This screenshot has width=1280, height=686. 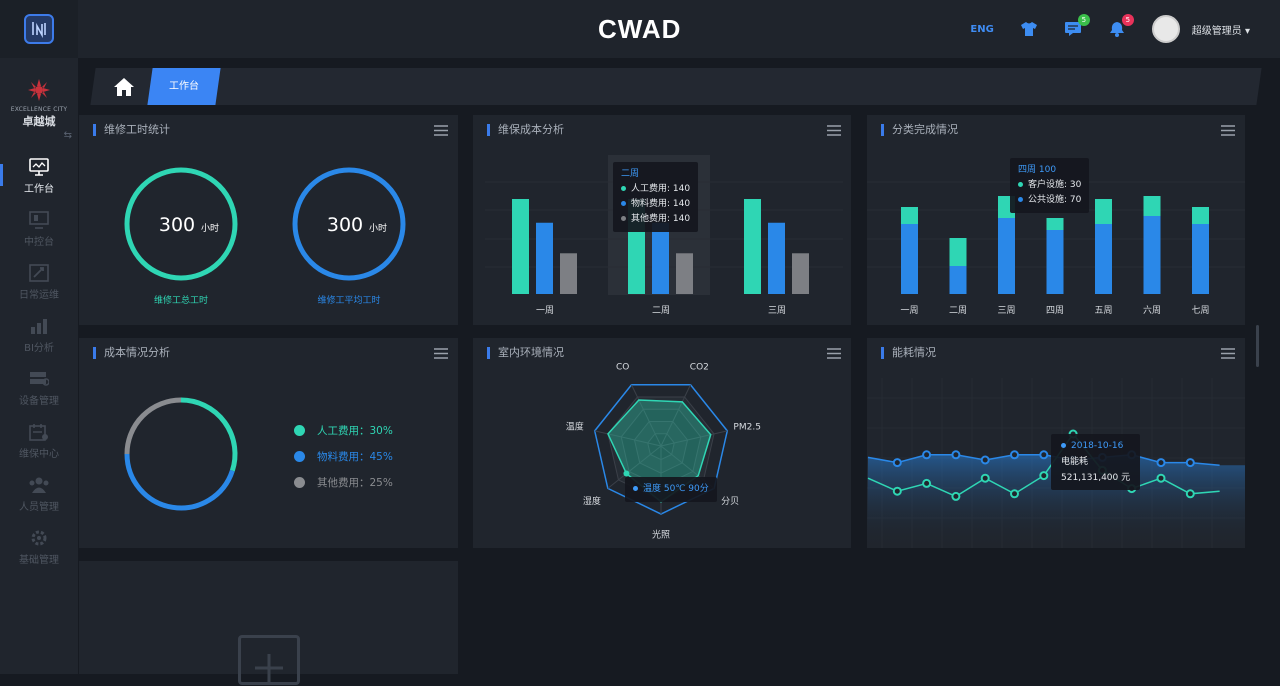 What do you see at coordinates (1055, 310) in the screenshot?
I see `x-tick-label: 四周` at bounding box center [1055, 310].